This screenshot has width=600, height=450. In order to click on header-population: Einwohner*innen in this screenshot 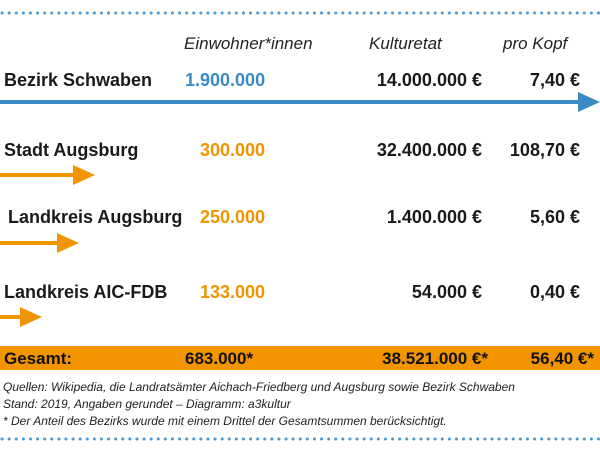, I will do `click(248, 43)`.